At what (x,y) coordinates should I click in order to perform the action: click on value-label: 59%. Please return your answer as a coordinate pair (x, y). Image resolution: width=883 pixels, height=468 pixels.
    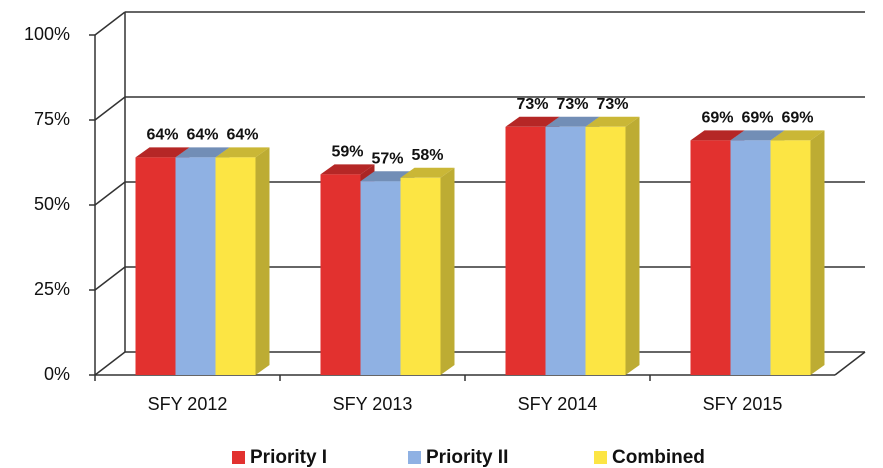
    Looking at the image, I should click on (347, 152).